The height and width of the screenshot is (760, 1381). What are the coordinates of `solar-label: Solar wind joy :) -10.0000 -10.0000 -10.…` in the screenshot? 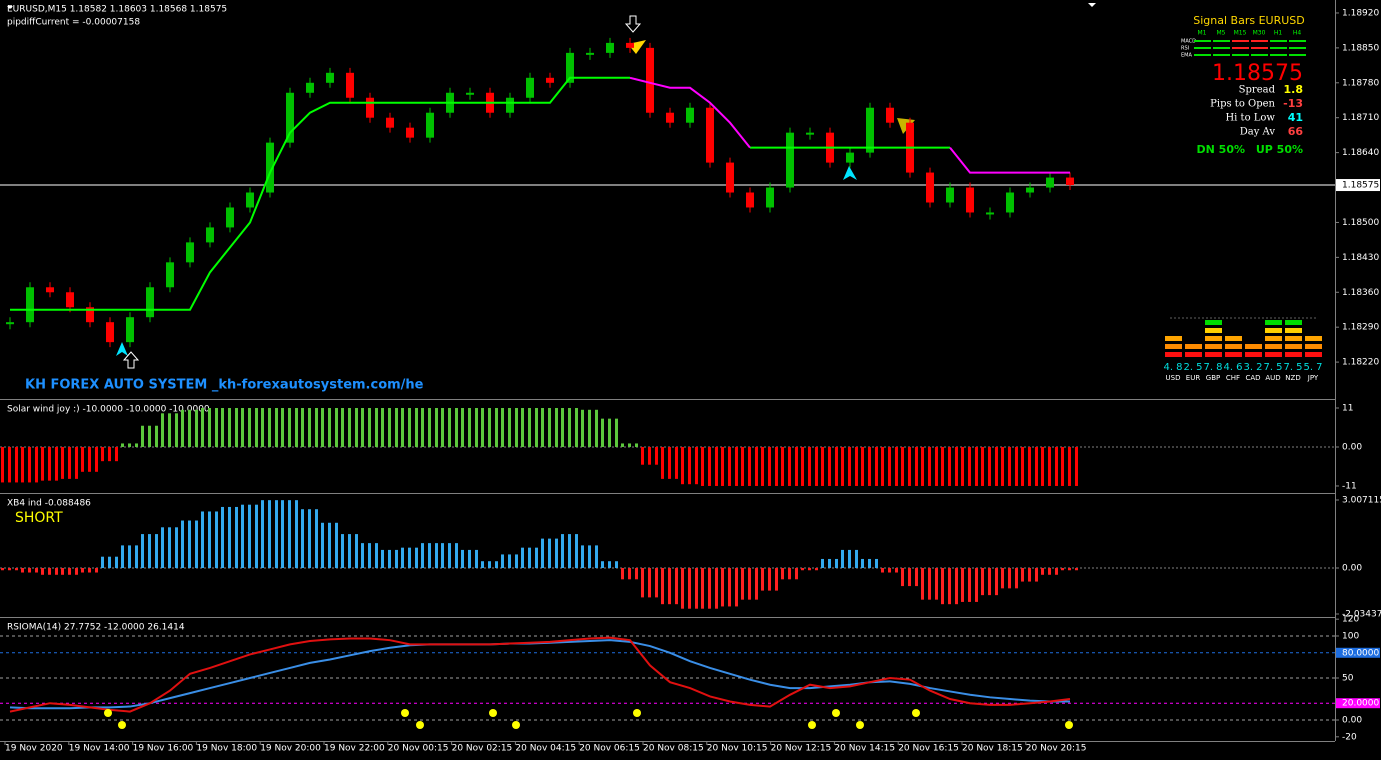 It's located at (108, 410).